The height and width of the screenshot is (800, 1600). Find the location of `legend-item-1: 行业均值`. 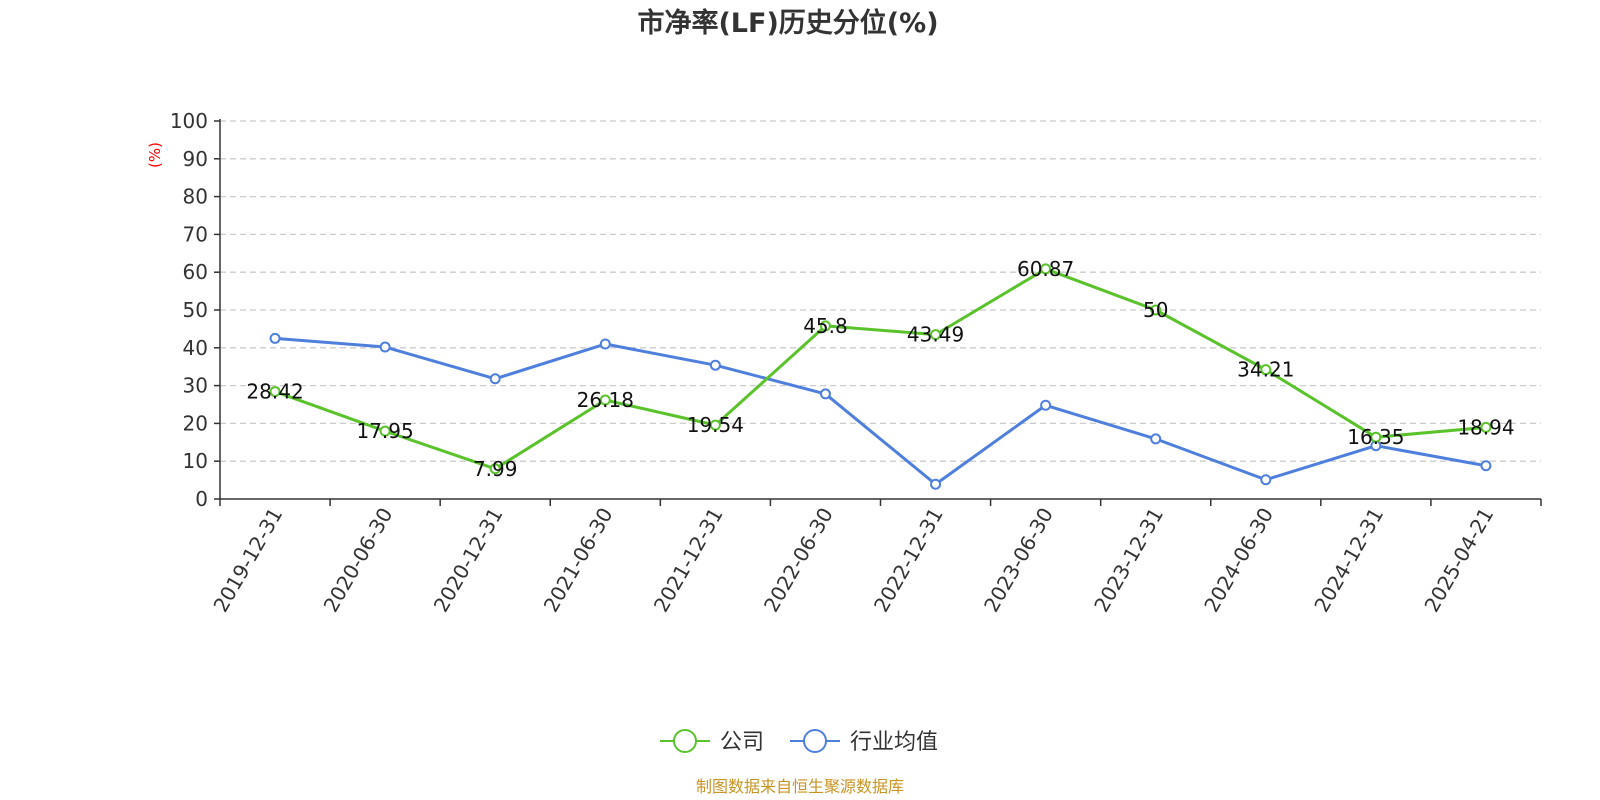

legend-item-1: 行业均值 is located at coordinates (864, 742).